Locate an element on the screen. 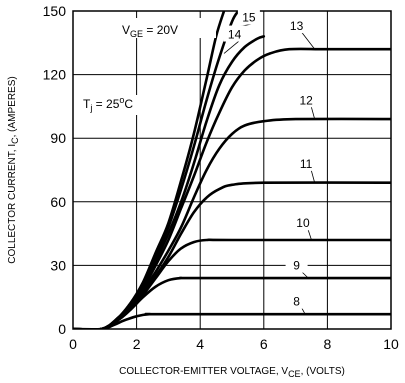 The image size is (405, 383). curve-label-9: 9 is located at coordinates (296, 266).